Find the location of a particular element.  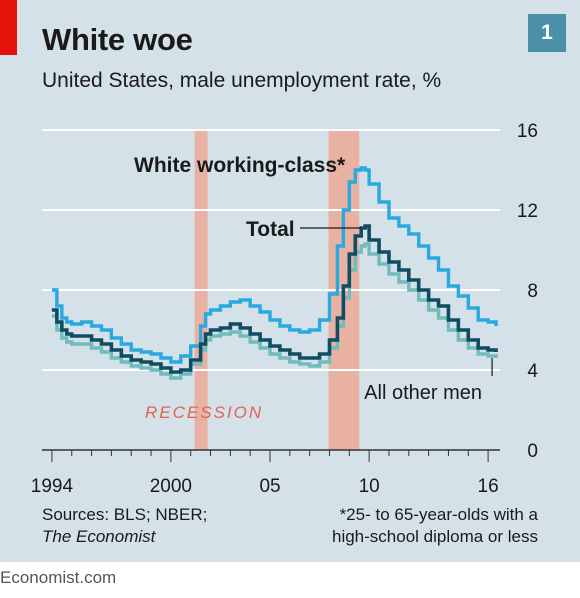

x-tick-label-2000: 2000 is located at coordinates (171, 486).